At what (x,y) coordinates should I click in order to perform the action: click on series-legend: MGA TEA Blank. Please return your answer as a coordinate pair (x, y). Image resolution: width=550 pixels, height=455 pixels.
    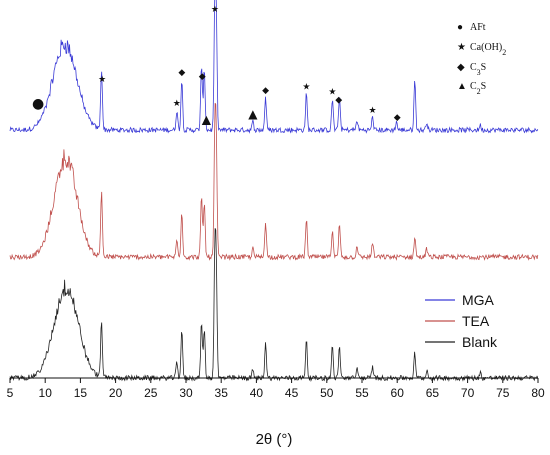
    Looking at the image, I should click on (461, 321).